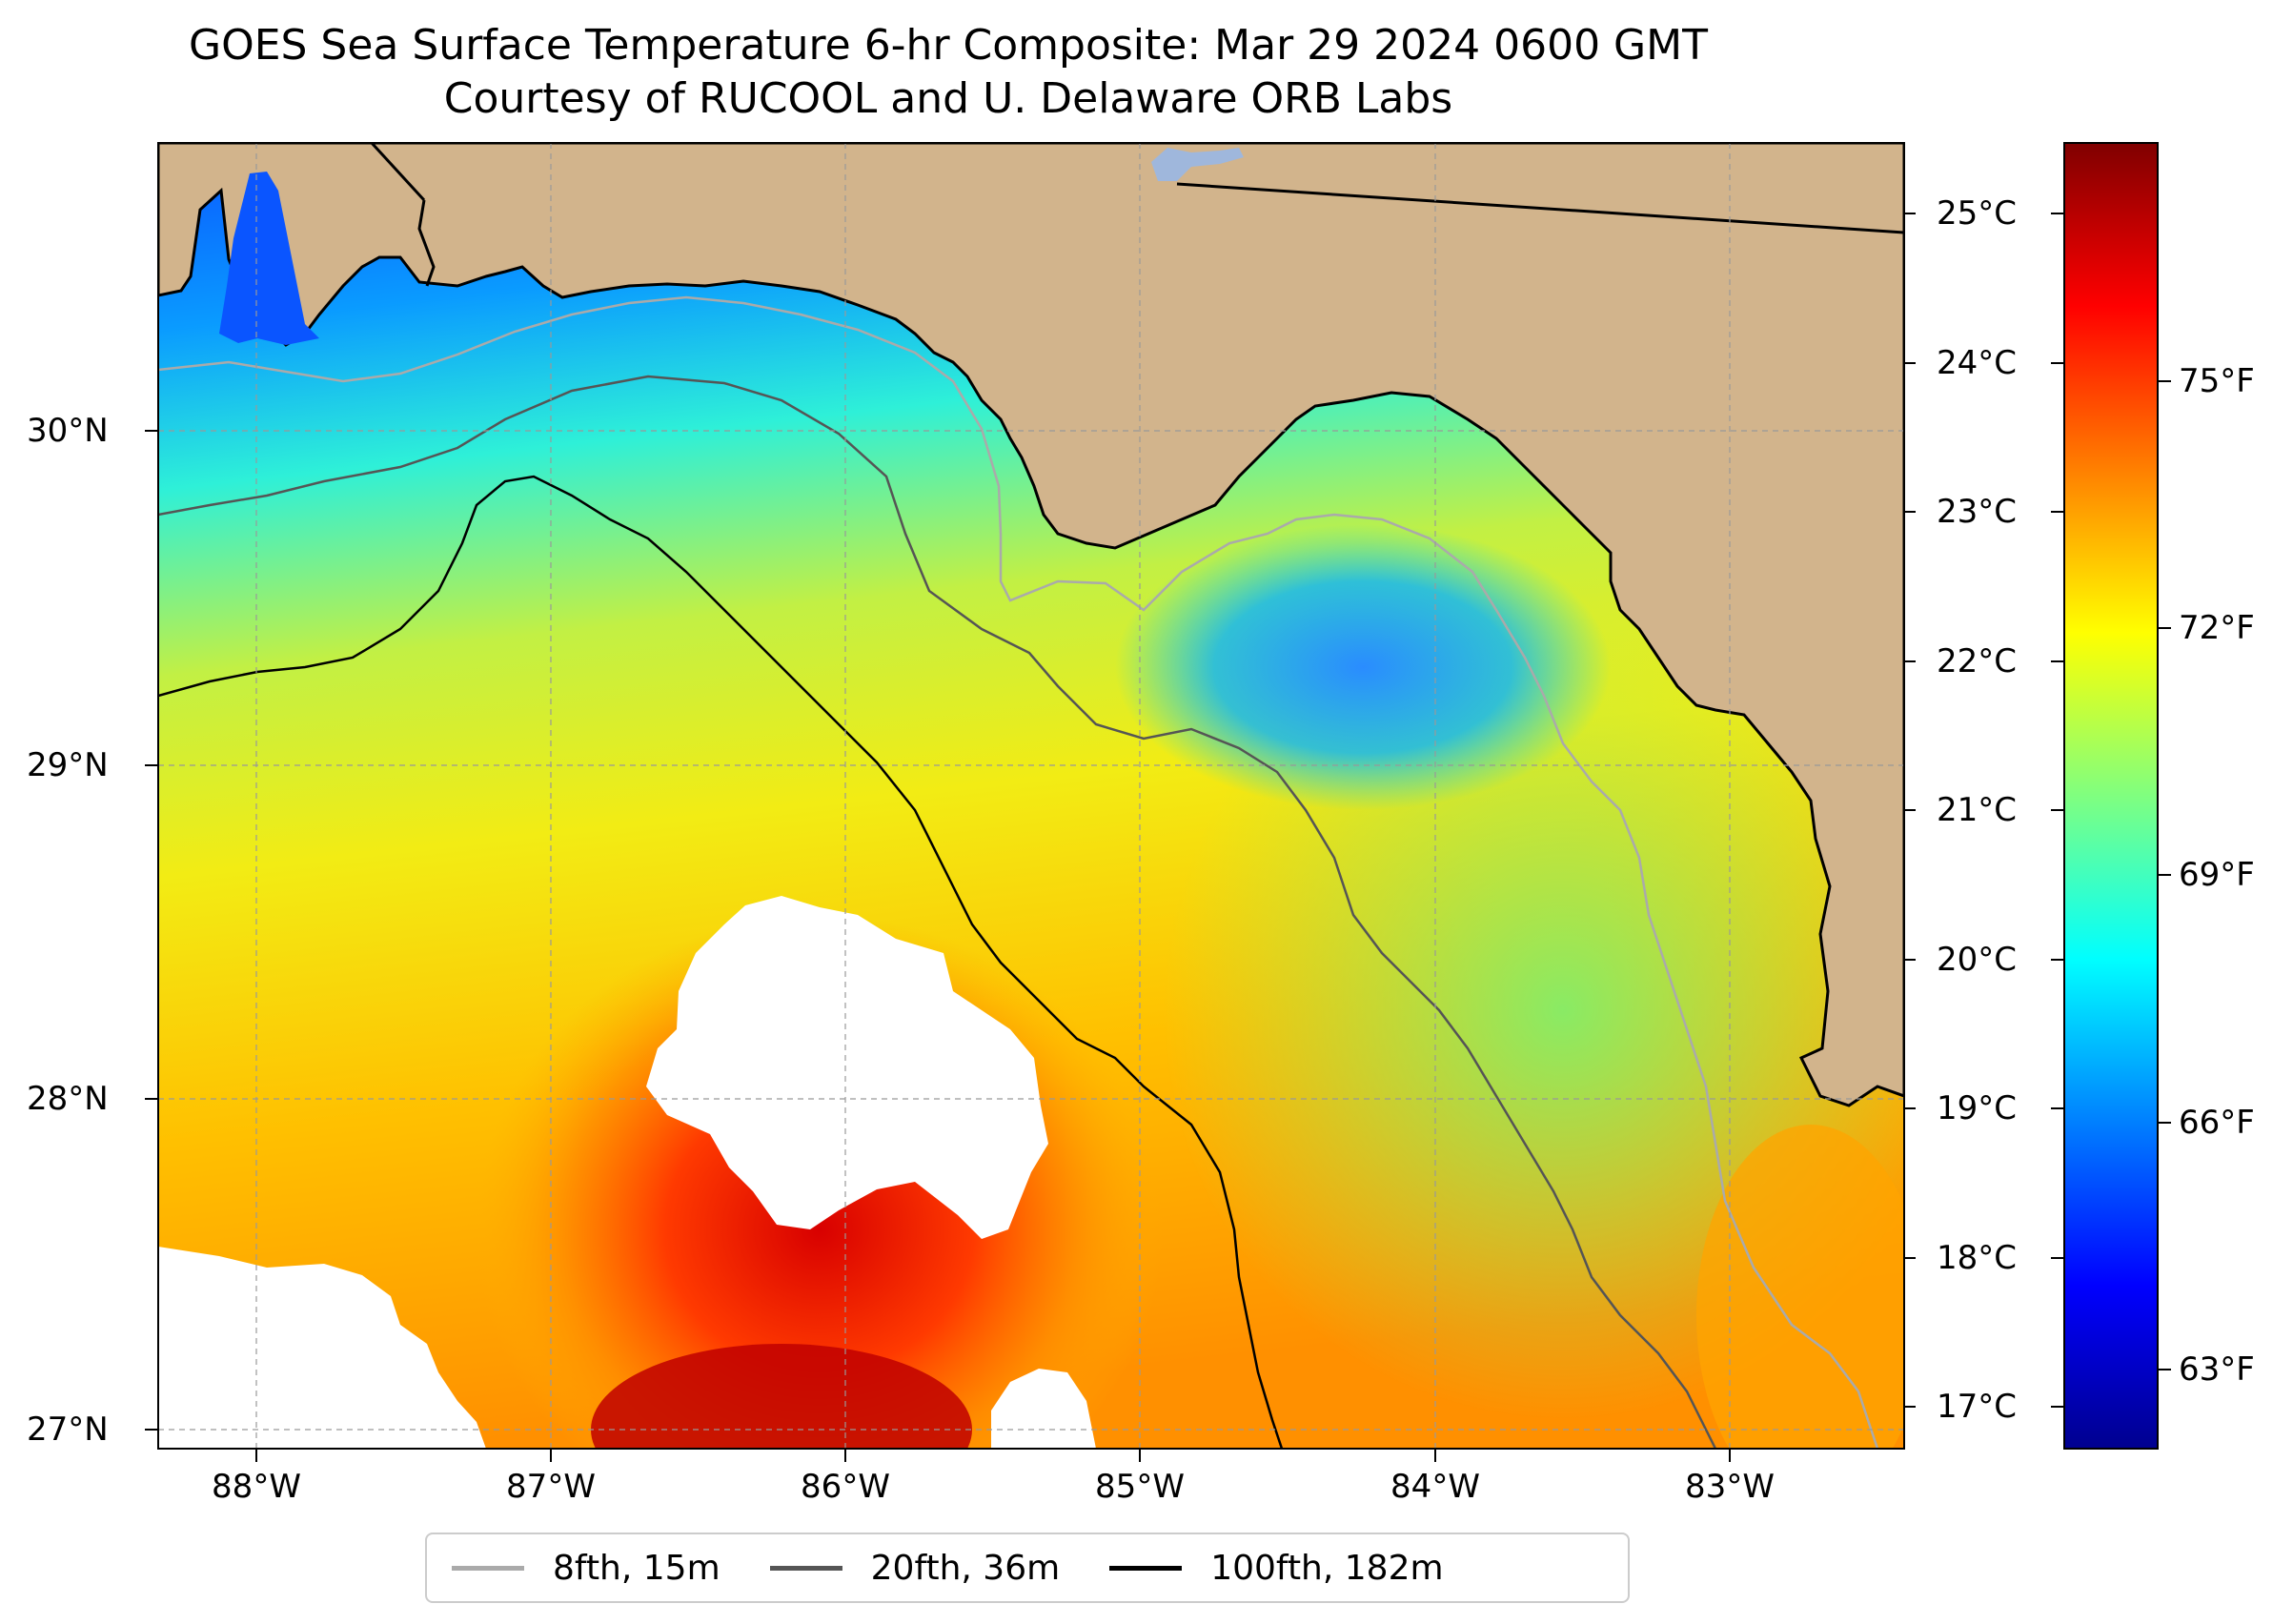 This screenshot has width=2293, height=1624. I want to click on fahrenheit-tick-label: 75°F, so click(2217, 381).